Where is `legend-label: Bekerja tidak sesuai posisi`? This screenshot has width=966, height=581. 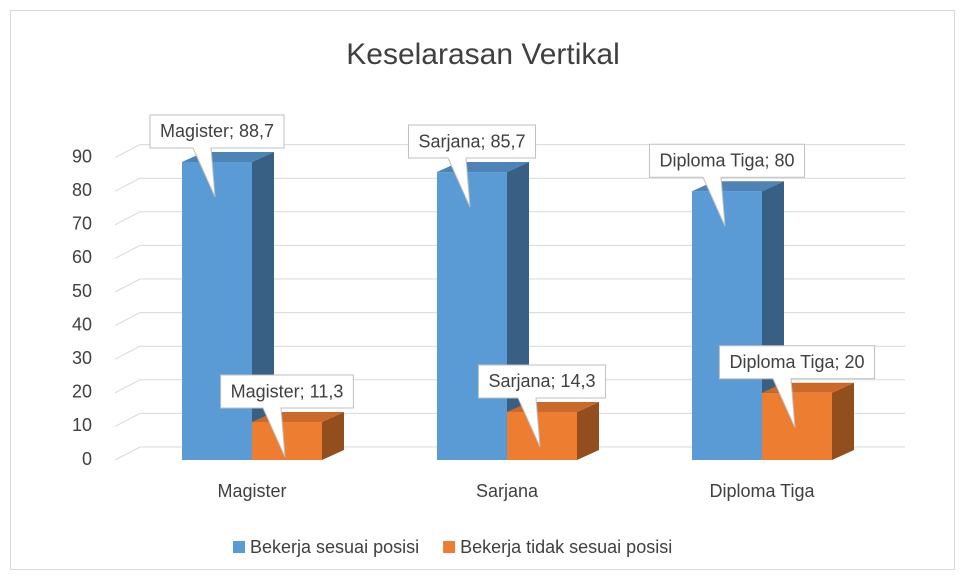 legend-label: Bekerja tidak sesuai posisi is located at coordinates (566, 547).